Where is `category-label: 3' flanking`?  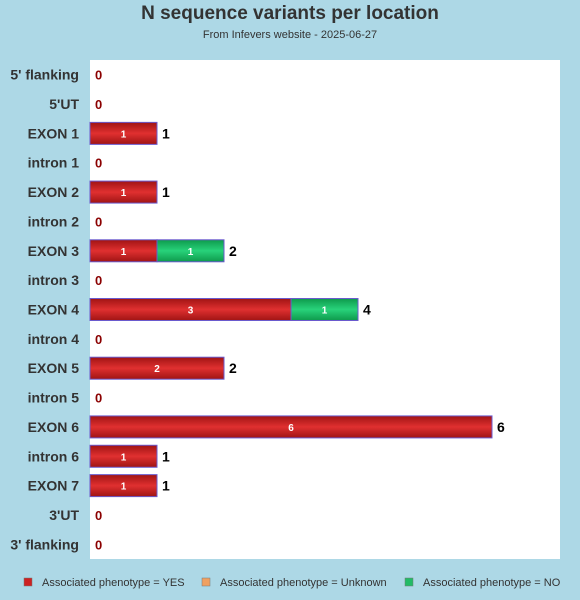 category-label: 3' flanking is located at coordinates (44, 544).